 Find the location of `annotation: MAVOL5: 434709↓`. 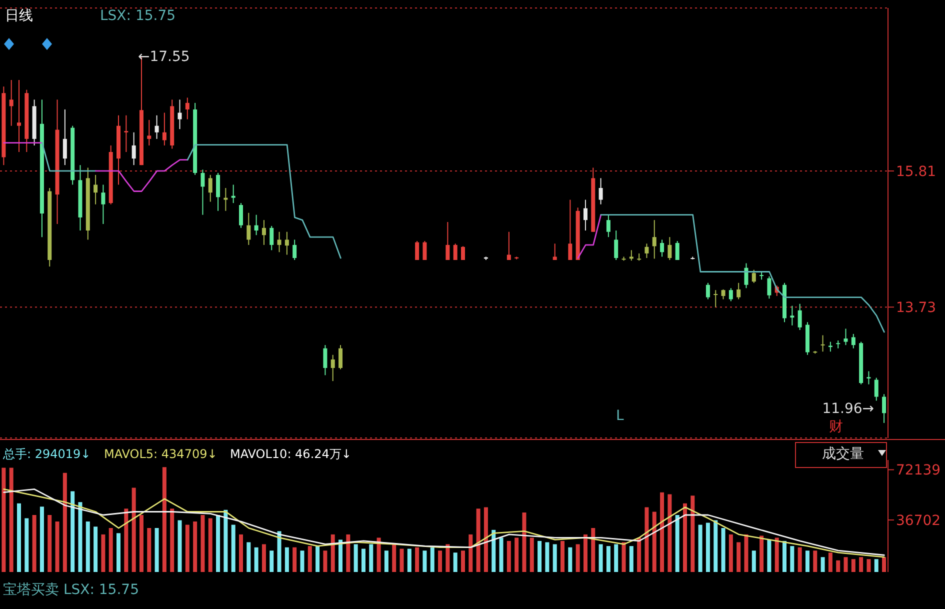

annotation: MAVOL5: 434709↓ is located at coordinates (161, 454).